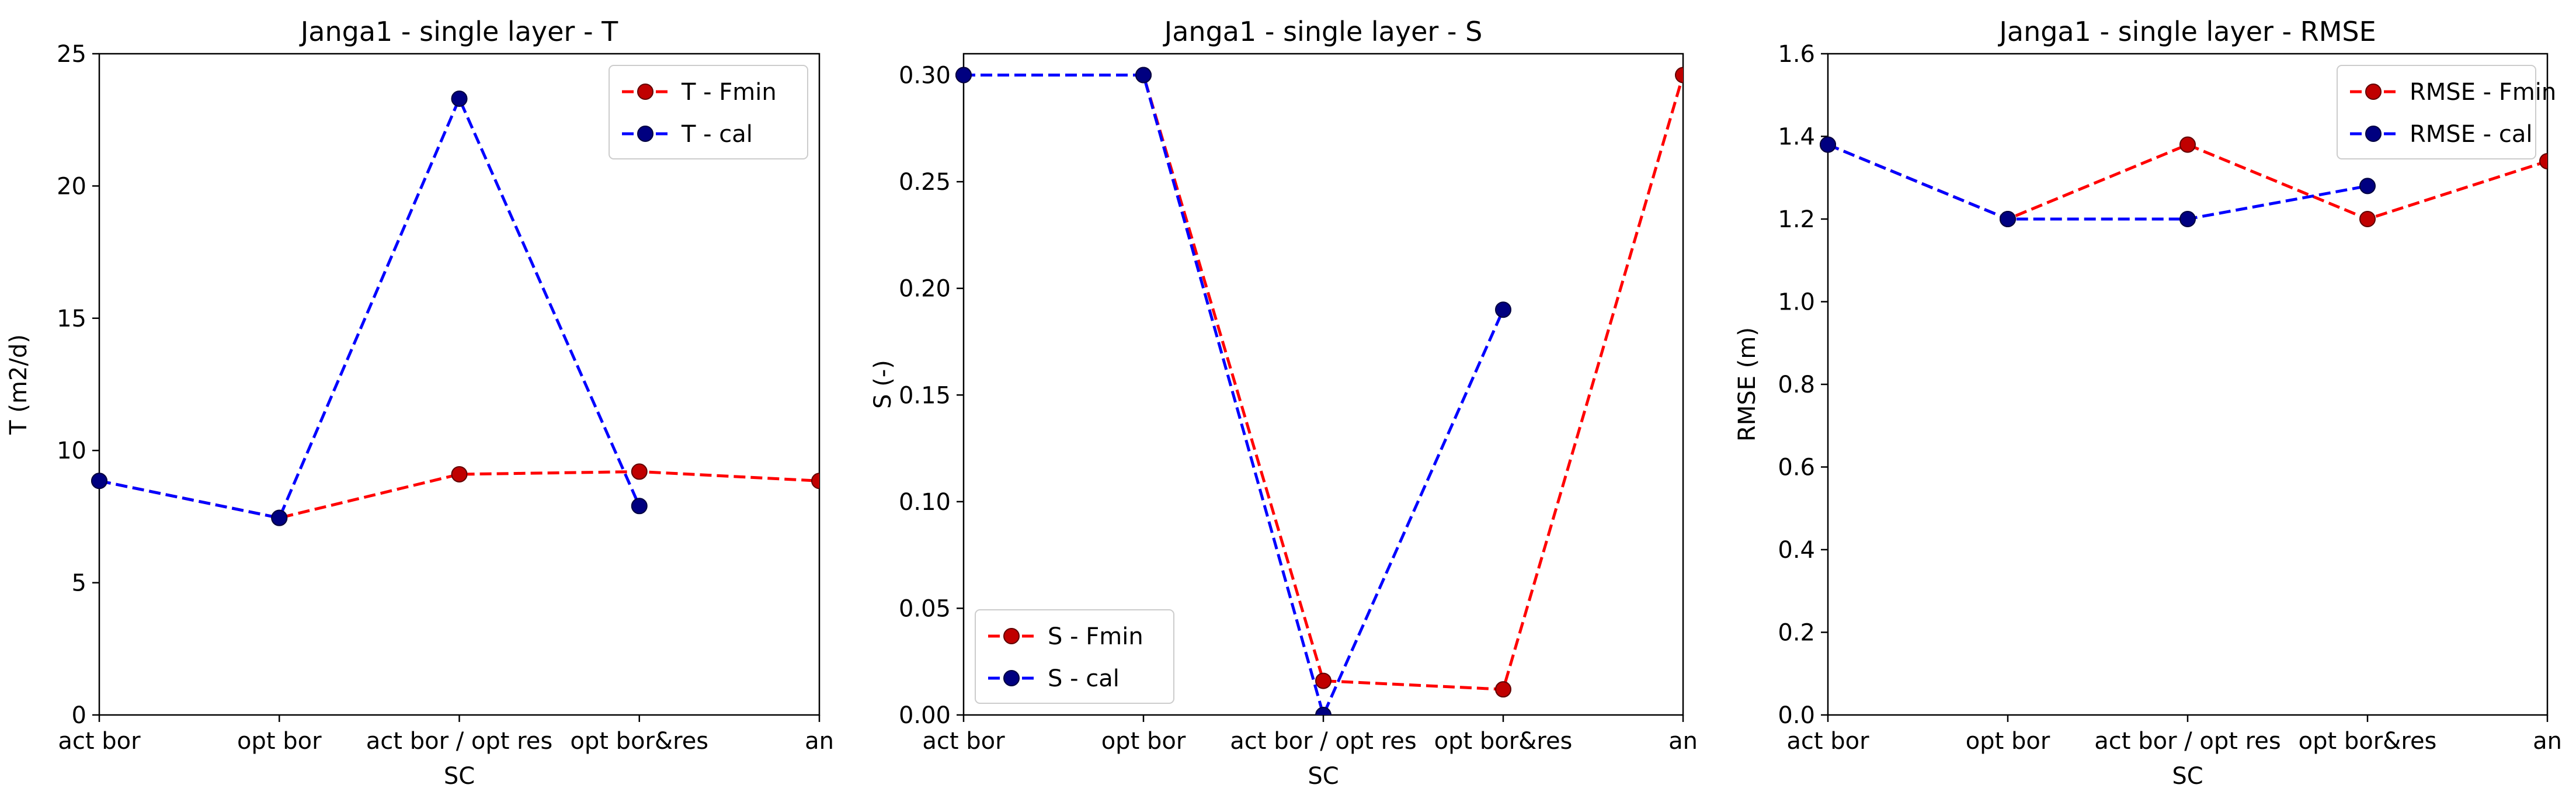 The width and height of the screenshot is (2576, 809). Describe the element at coordinates (1796, 715) in the screenshot. I see `y-tick-label: 0.0` at that location.